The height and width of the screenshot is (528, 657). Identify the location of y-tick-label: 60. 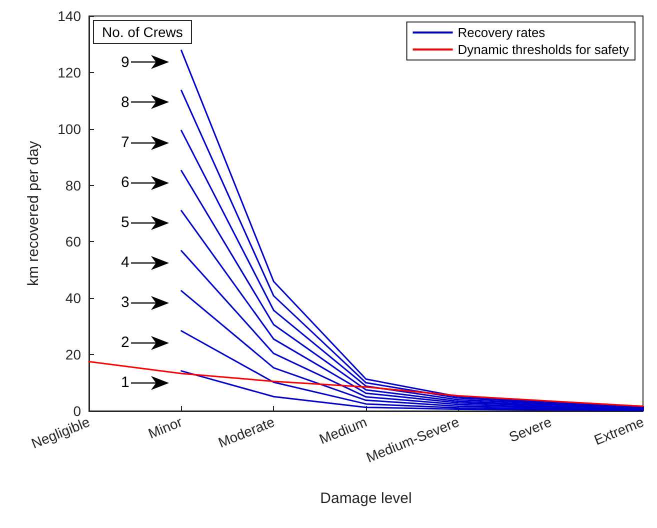
(73, 242).